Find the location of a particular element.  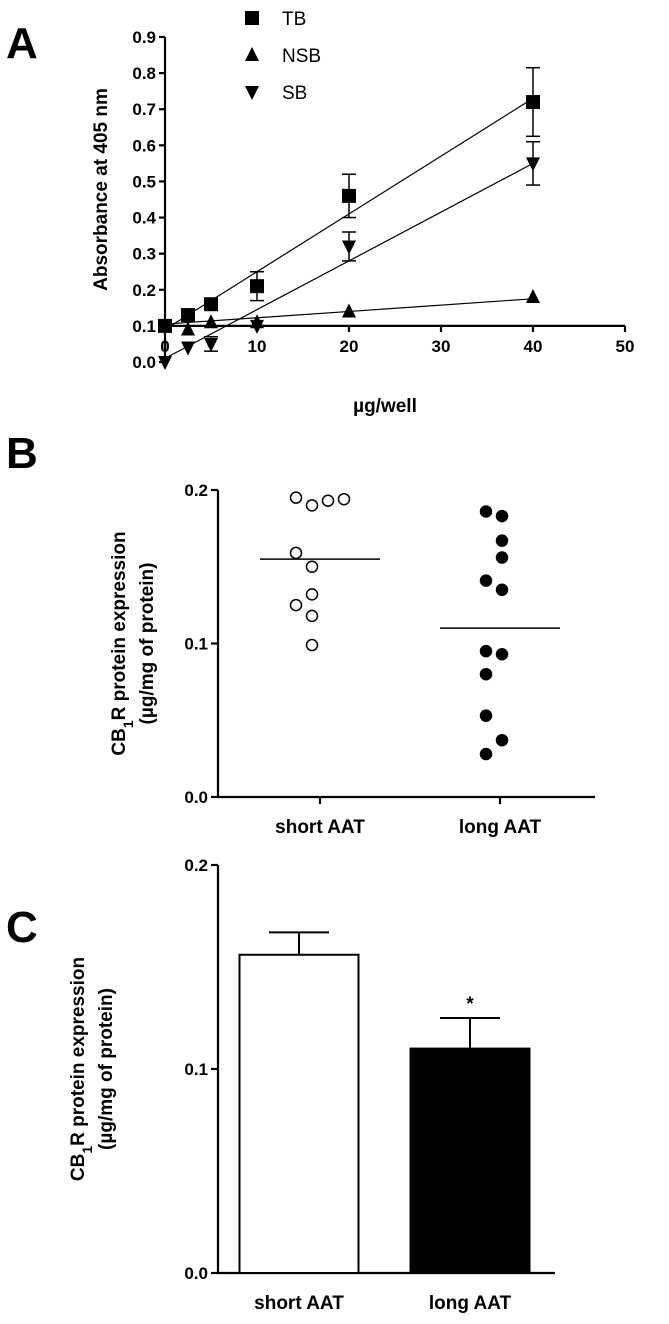

b-y-axis-title: CB1R protein expression is located at coordinates (122, 643).